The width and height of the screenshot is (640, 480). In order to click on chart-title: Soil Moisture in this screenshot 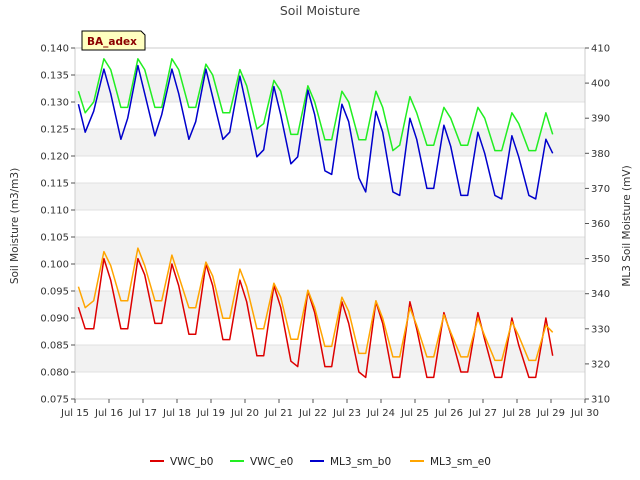, I will do `click(320, 10)`.